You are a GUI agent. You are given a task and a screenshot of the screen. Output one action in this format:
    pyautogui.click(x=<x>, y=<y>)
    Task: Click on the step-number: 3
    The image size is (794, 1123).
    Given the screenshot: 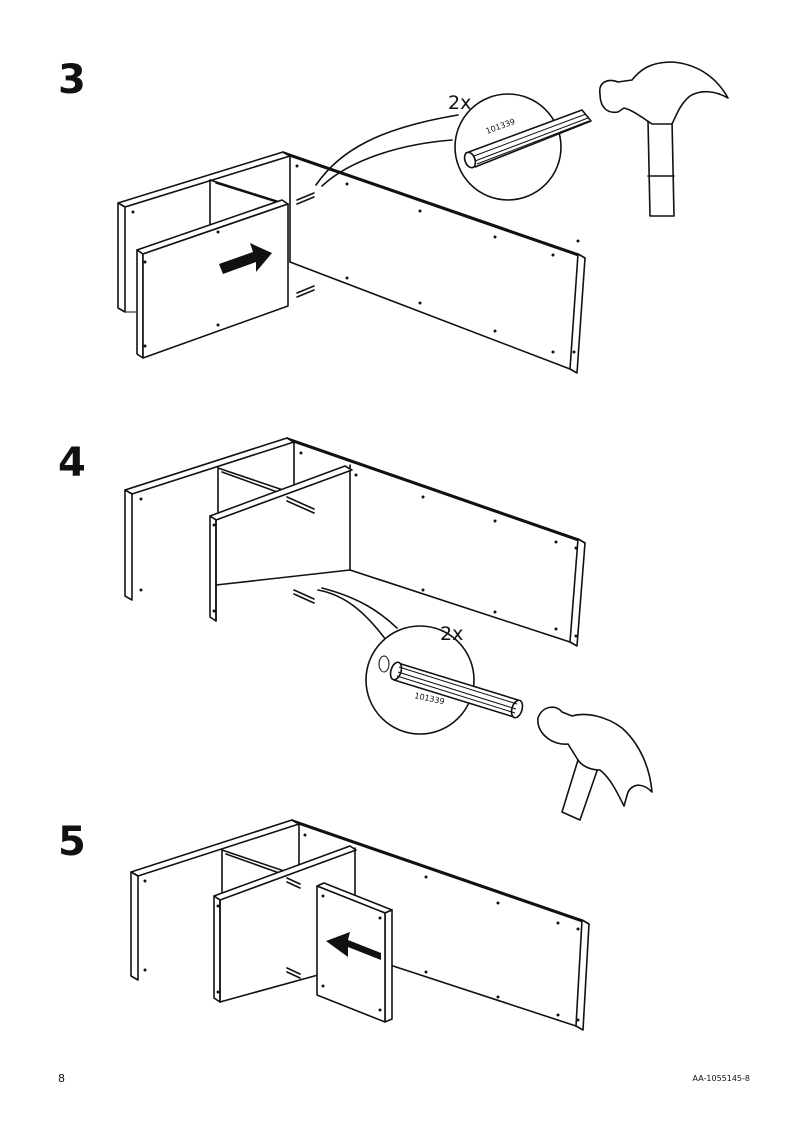 What is the action you would take?
    pyautogui.click(x=72, y=80)
    